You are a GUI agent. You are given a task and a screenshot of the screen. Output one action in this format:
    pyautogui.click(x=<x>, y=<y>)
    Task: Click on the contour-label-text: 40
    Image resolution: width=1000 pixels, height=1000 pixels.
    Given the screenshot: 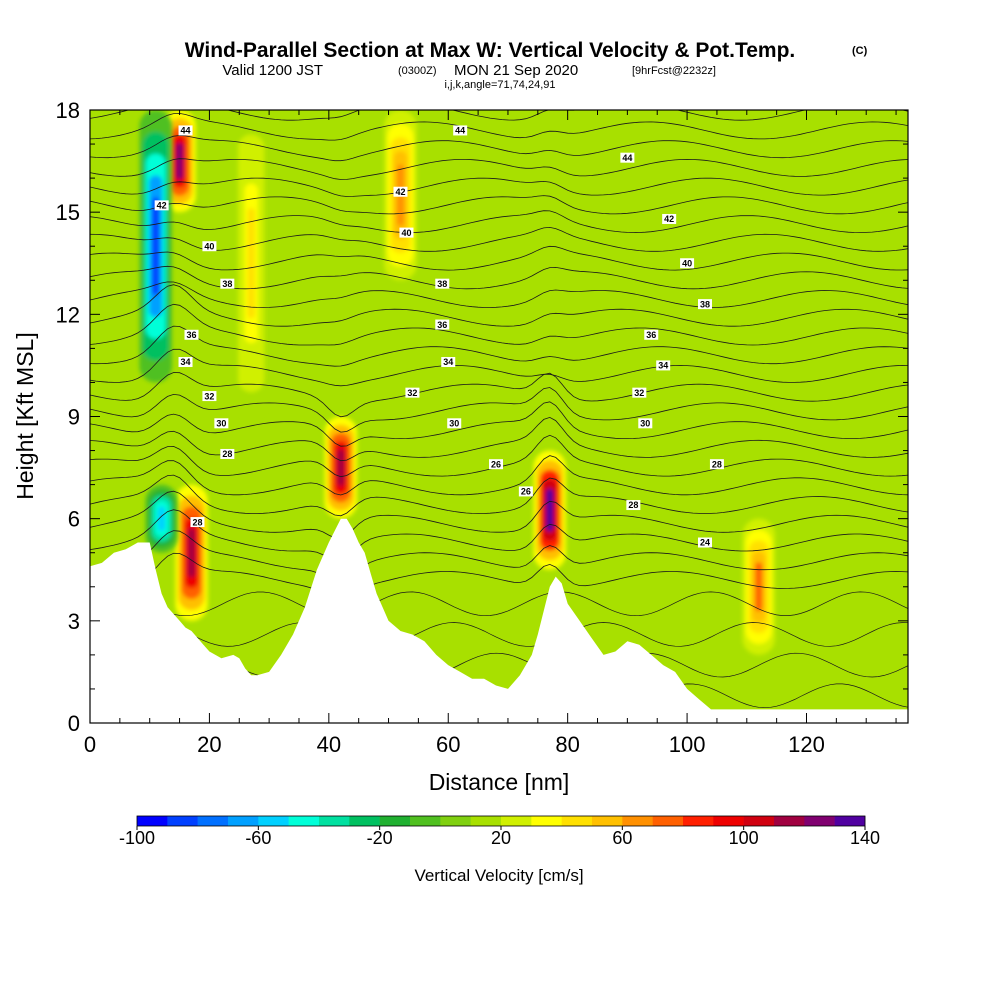 What is the action you would take?
    pyautogui.click(x=687, y=263)
    